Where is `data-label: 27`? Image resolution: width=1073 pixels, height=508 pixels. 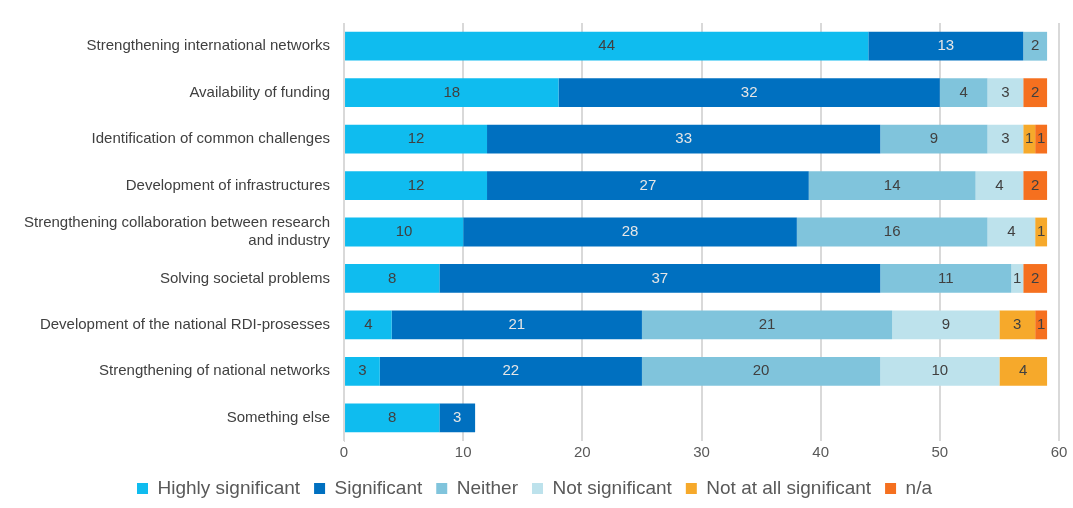
data-label: 27 is located at coordinates (648, 184).